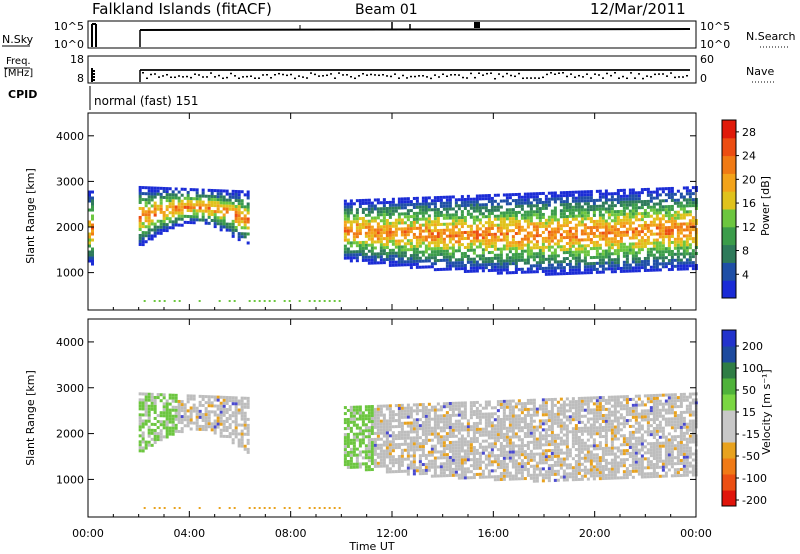  I want to click on cpid-label: CPID, so click(22, 94).